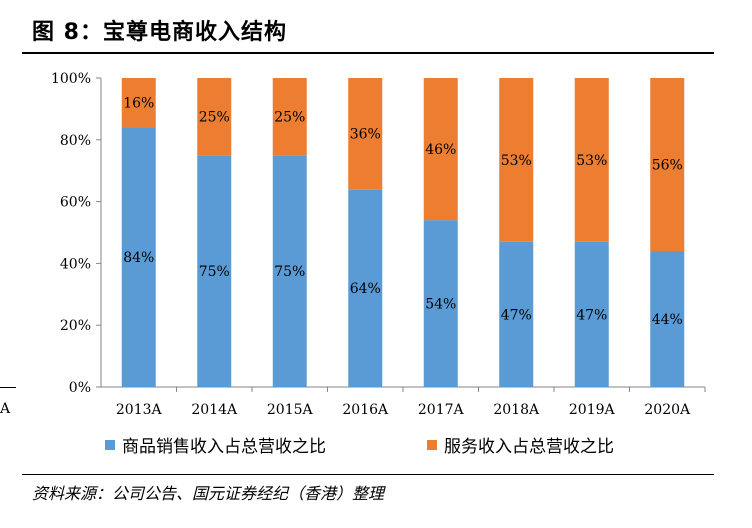 The image size is (752, 528). I want to click on bar-goods-2017A, so click(440, 303).